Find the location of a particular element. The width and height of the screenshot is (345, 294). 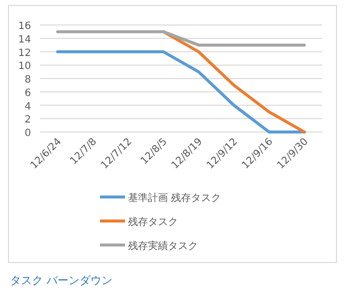

y-tick-label: 10 is located at coordinates (24, 66).